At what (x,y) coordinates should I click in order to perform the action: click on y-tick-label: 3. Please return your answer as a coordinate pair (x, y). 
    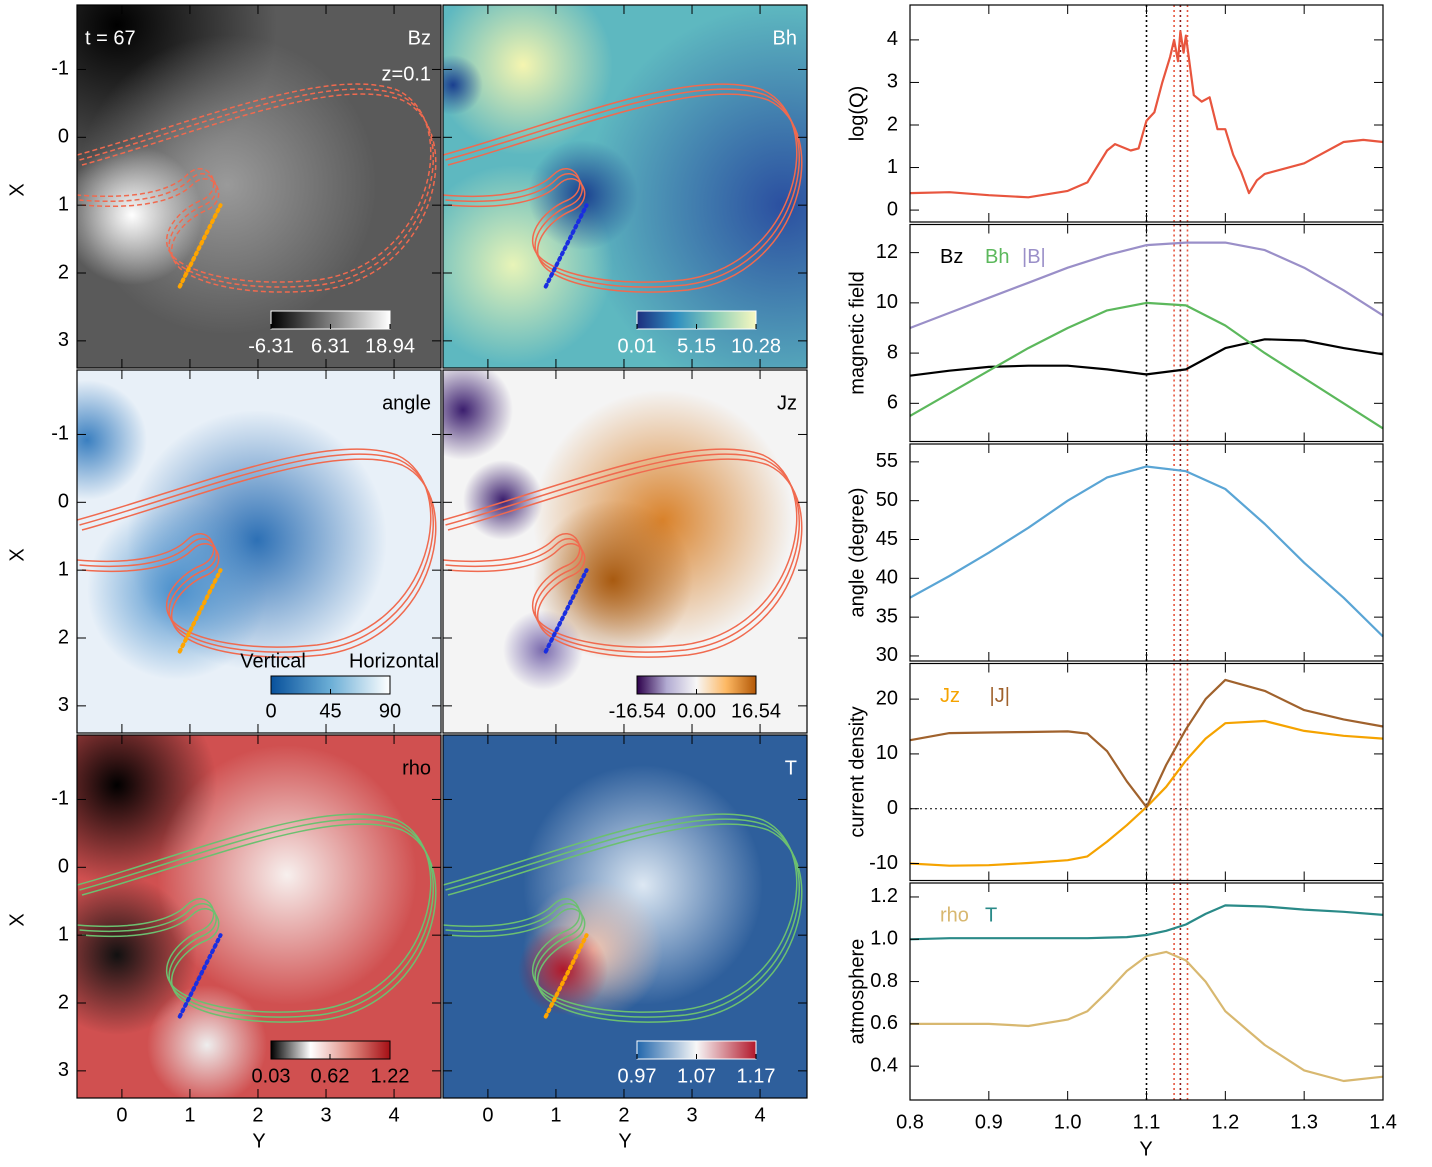
    Looking at the image, I should click on (63, 340).